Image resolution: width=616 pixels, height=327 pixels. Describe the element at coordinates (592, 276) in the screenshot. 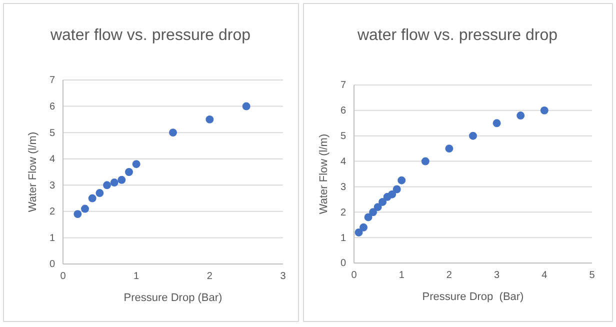

I see `x-tick-label: 5` at that location.